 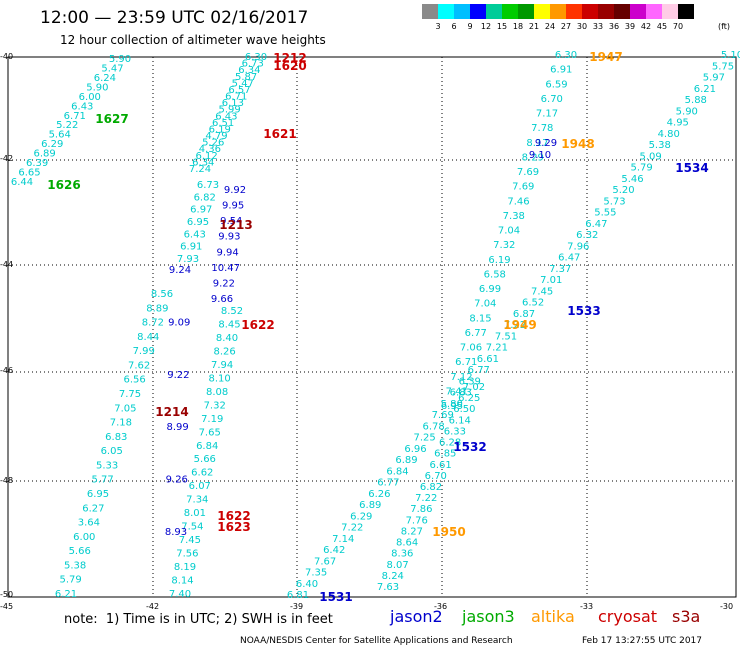 What do you see at coordinates (605, 57) in the screenshot?
I see `pass-time-label: 1947` at bounding box center [605, 57].